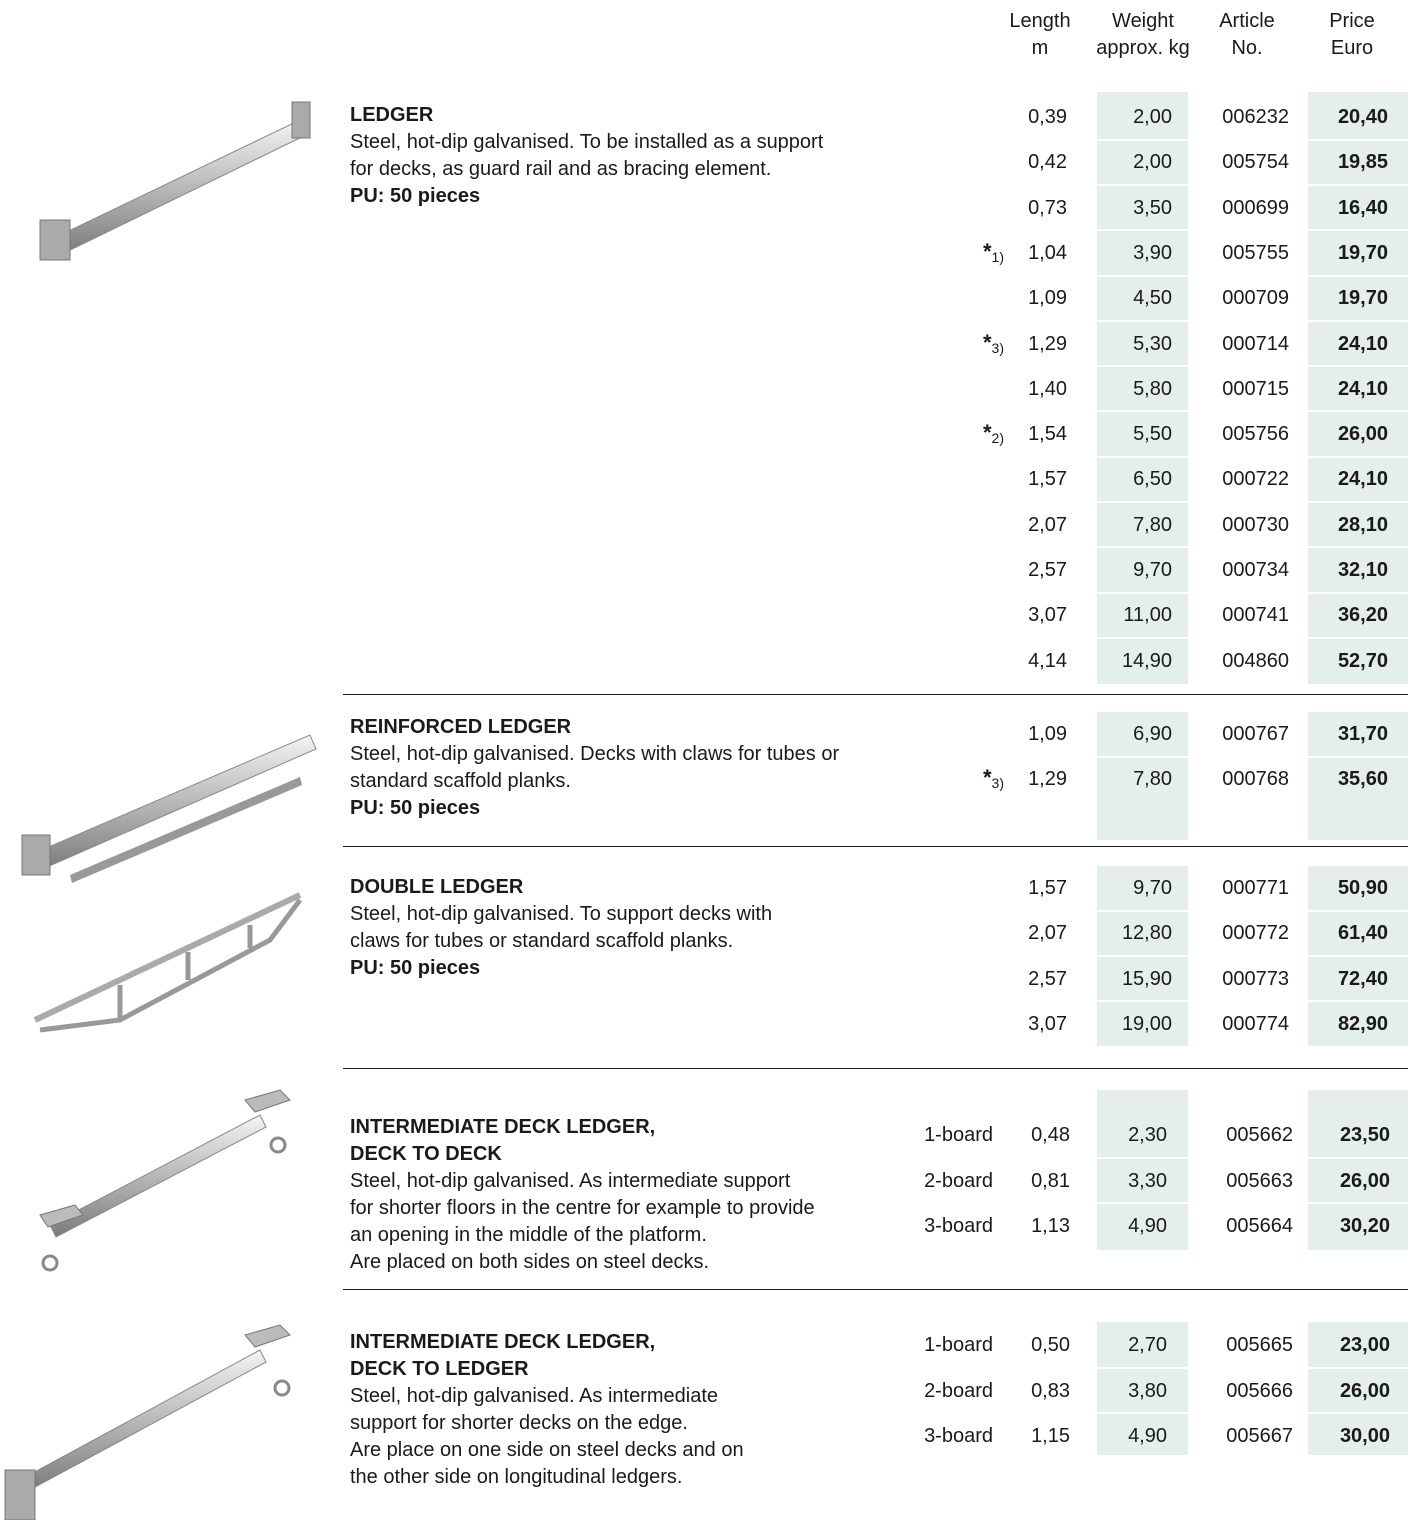 The height and width of the screenshot is (1520, 1414). I want to click on header-length: Length, so click(1040, 21).